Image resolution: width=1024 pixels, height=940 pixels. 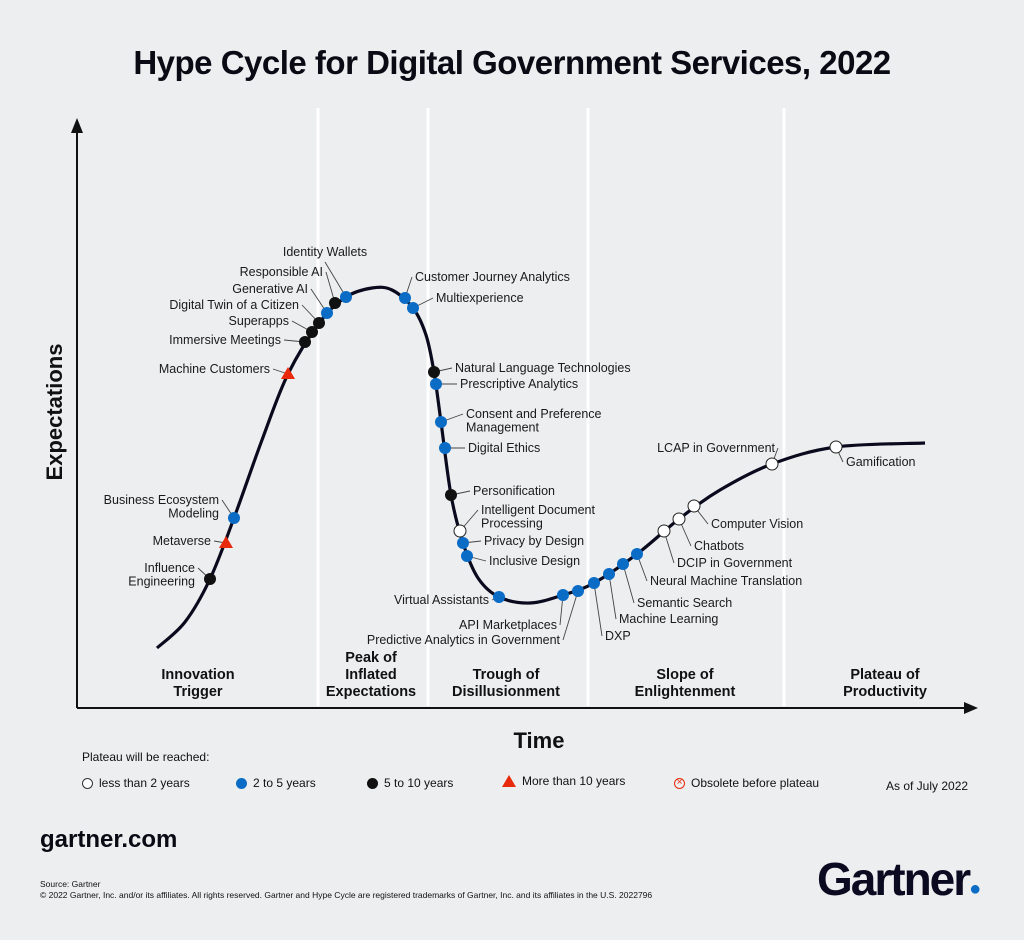 What do you see at coordinates (109, 839) in the screenshot?
I see `site-link: gartner.com` at bounding box center [109, 839].